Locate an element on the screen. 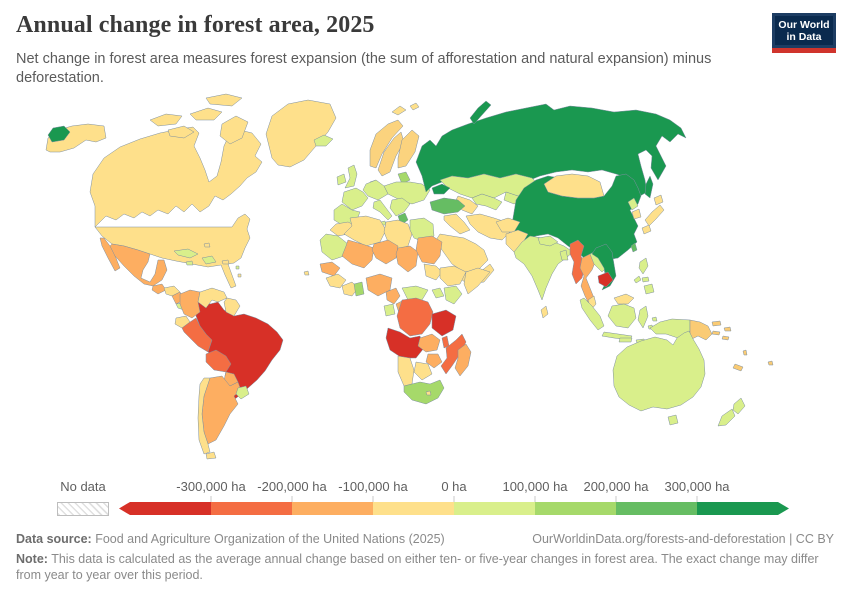 The width and height of the screenshot is (850, 600). region-honshu is located at coordinates (654, 215).